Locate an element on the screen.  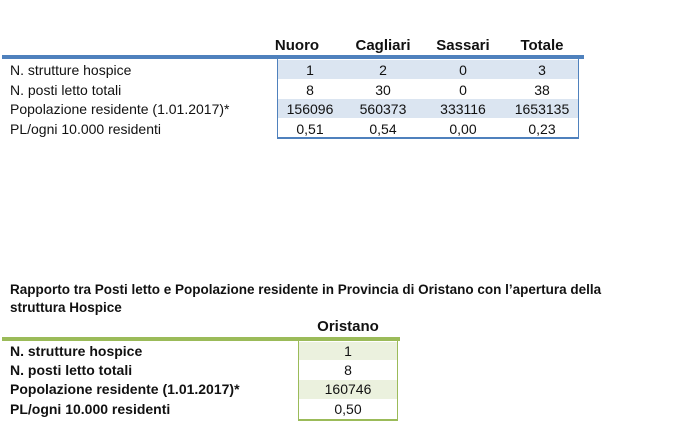
table1-row2-label: N. posti letto totali is located at coordinates (66, 90).